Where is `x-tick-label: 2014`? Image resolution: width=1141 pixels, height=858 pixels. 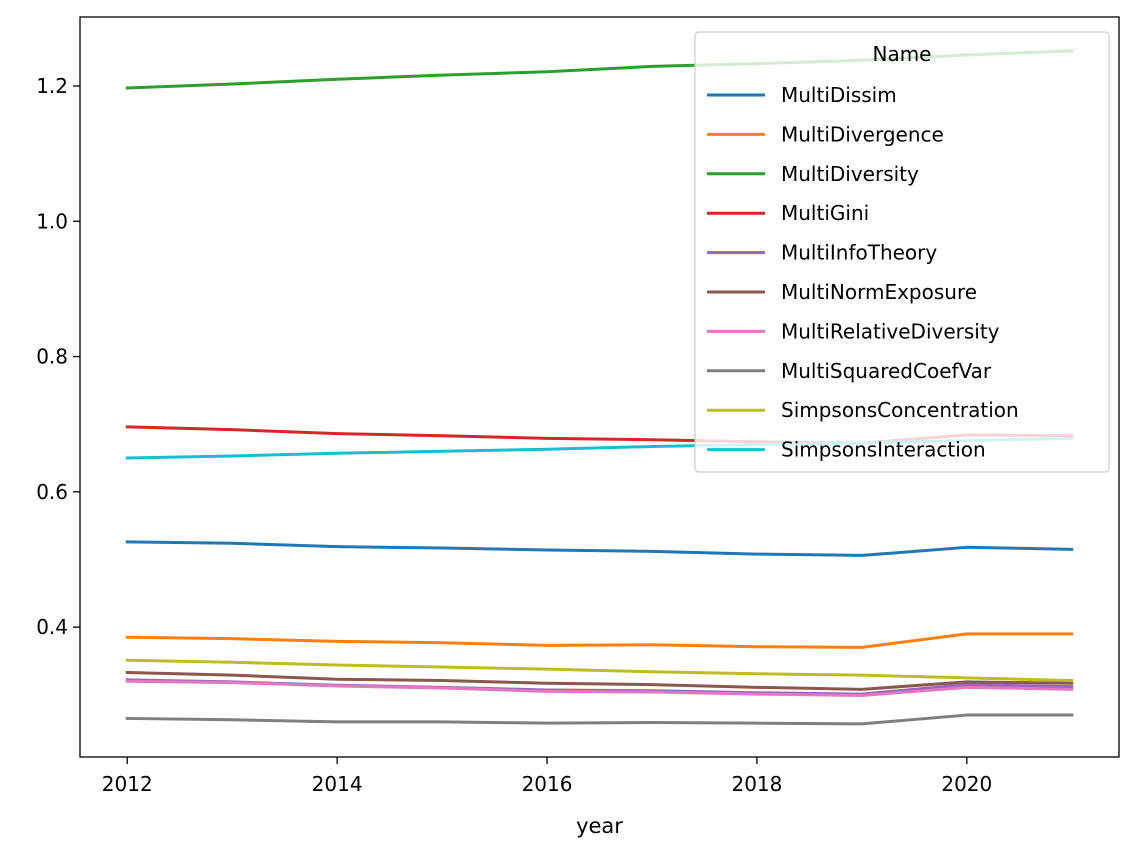
x-tick-label: 2014 is located at coordinates (337, 784).